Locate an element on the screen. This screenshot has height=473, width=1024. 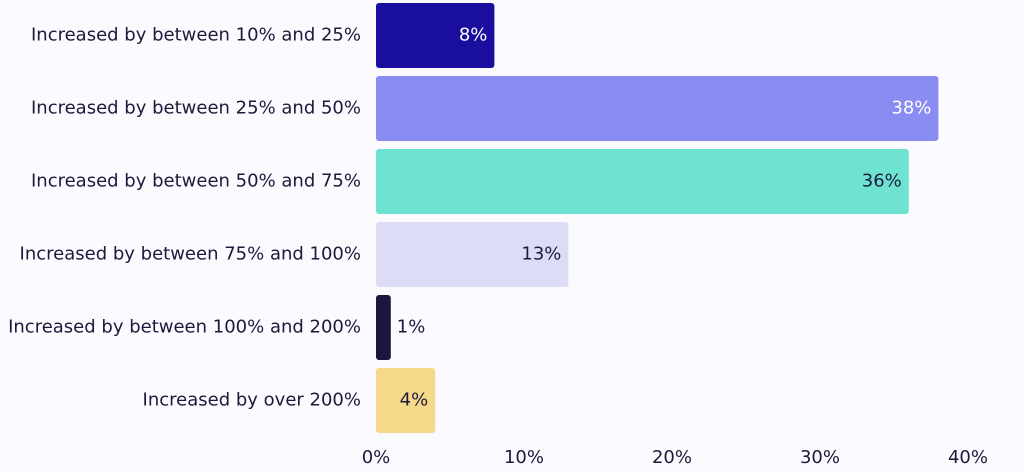
x-axis-tick-labels-group: 0% 10% 20% 30% 40% is located at coordinates (675, 457).